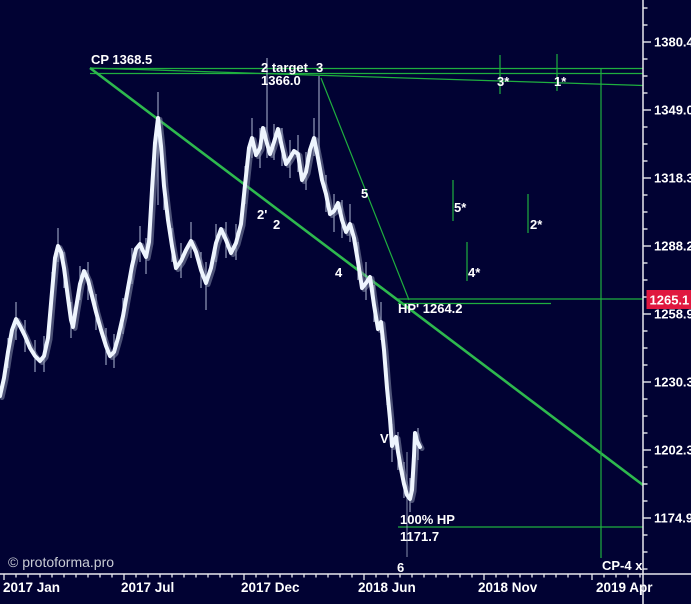  What do you see at coordinates (672, 382) in the screenshot?
I see `y-axis-label: 1230.3` at bounding box center [672, 382].